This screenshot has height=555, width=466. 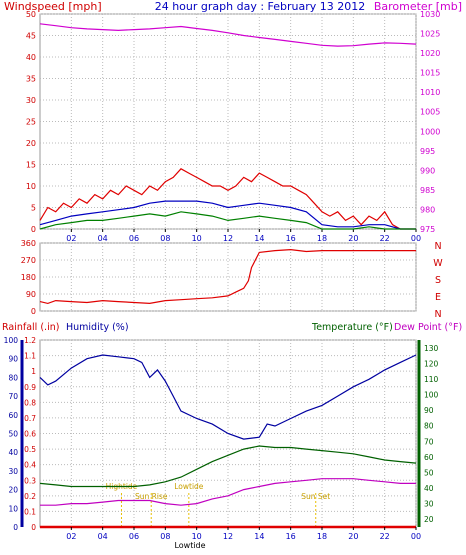 I want to click on direction-tick-label: 360, so click(x=28, y=243).